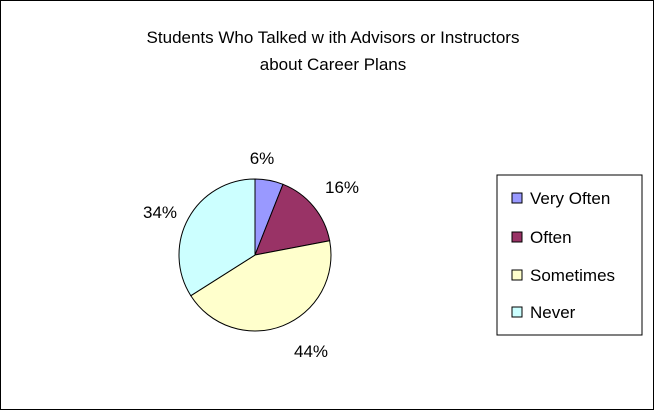 The width and height of the screenshot is (656, 415). Describe the element at coordinates (570, 198) in the screenshot. I see `legend-label-very-often: Very Often` at that location.